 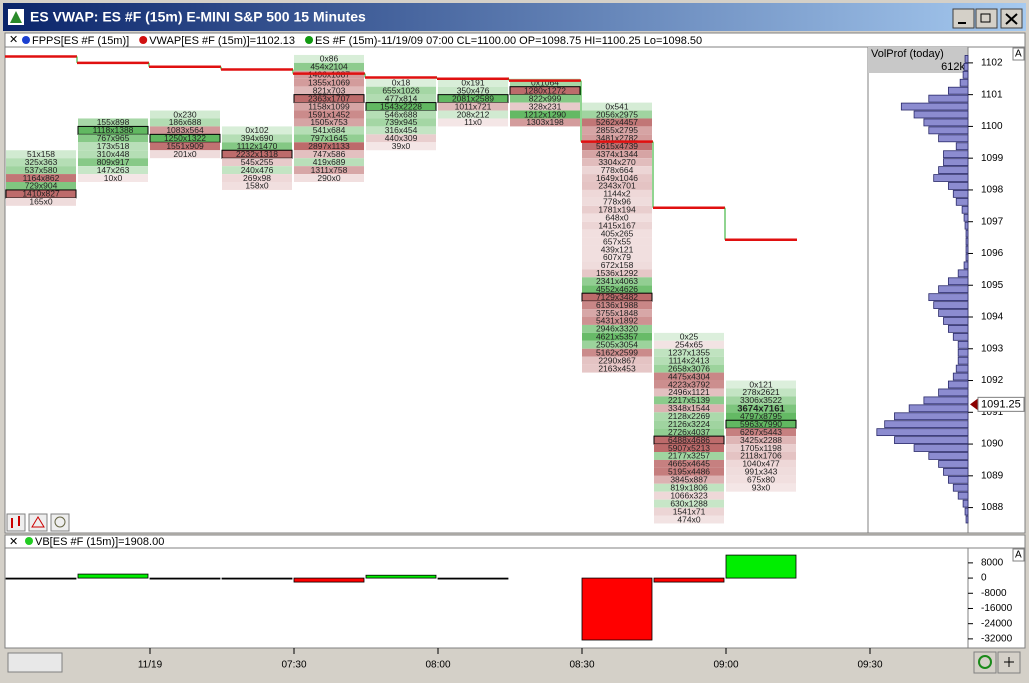 I want to click on footprint-cell-text: 240x476, so click(x=257, y=170).